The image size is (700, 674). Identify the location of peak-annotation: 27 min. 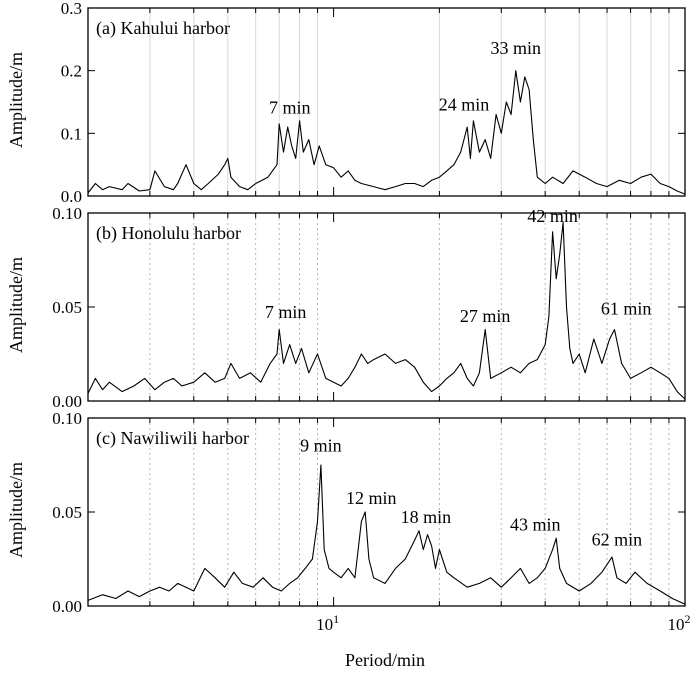
(485, 316).